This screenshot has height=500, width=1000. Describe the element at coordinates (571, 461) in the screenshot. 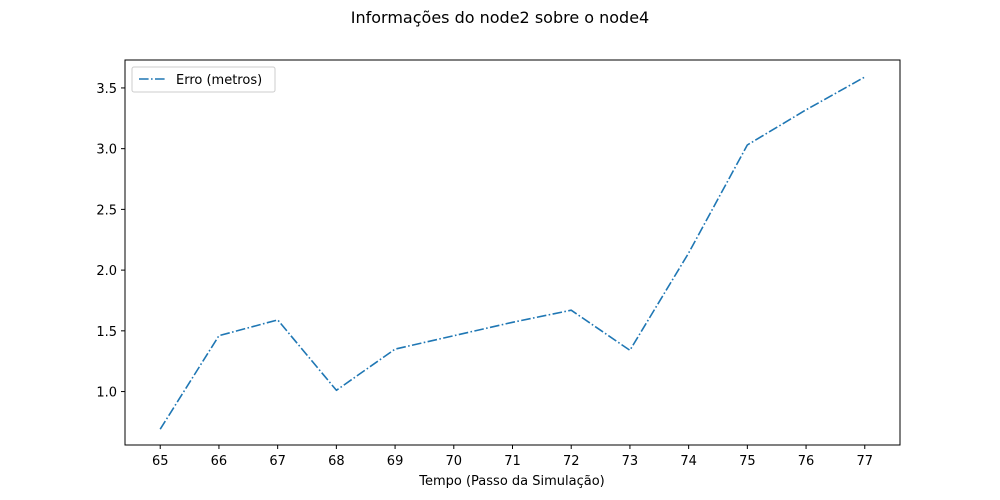

I see `x-tick-label-7: 72` at that location.